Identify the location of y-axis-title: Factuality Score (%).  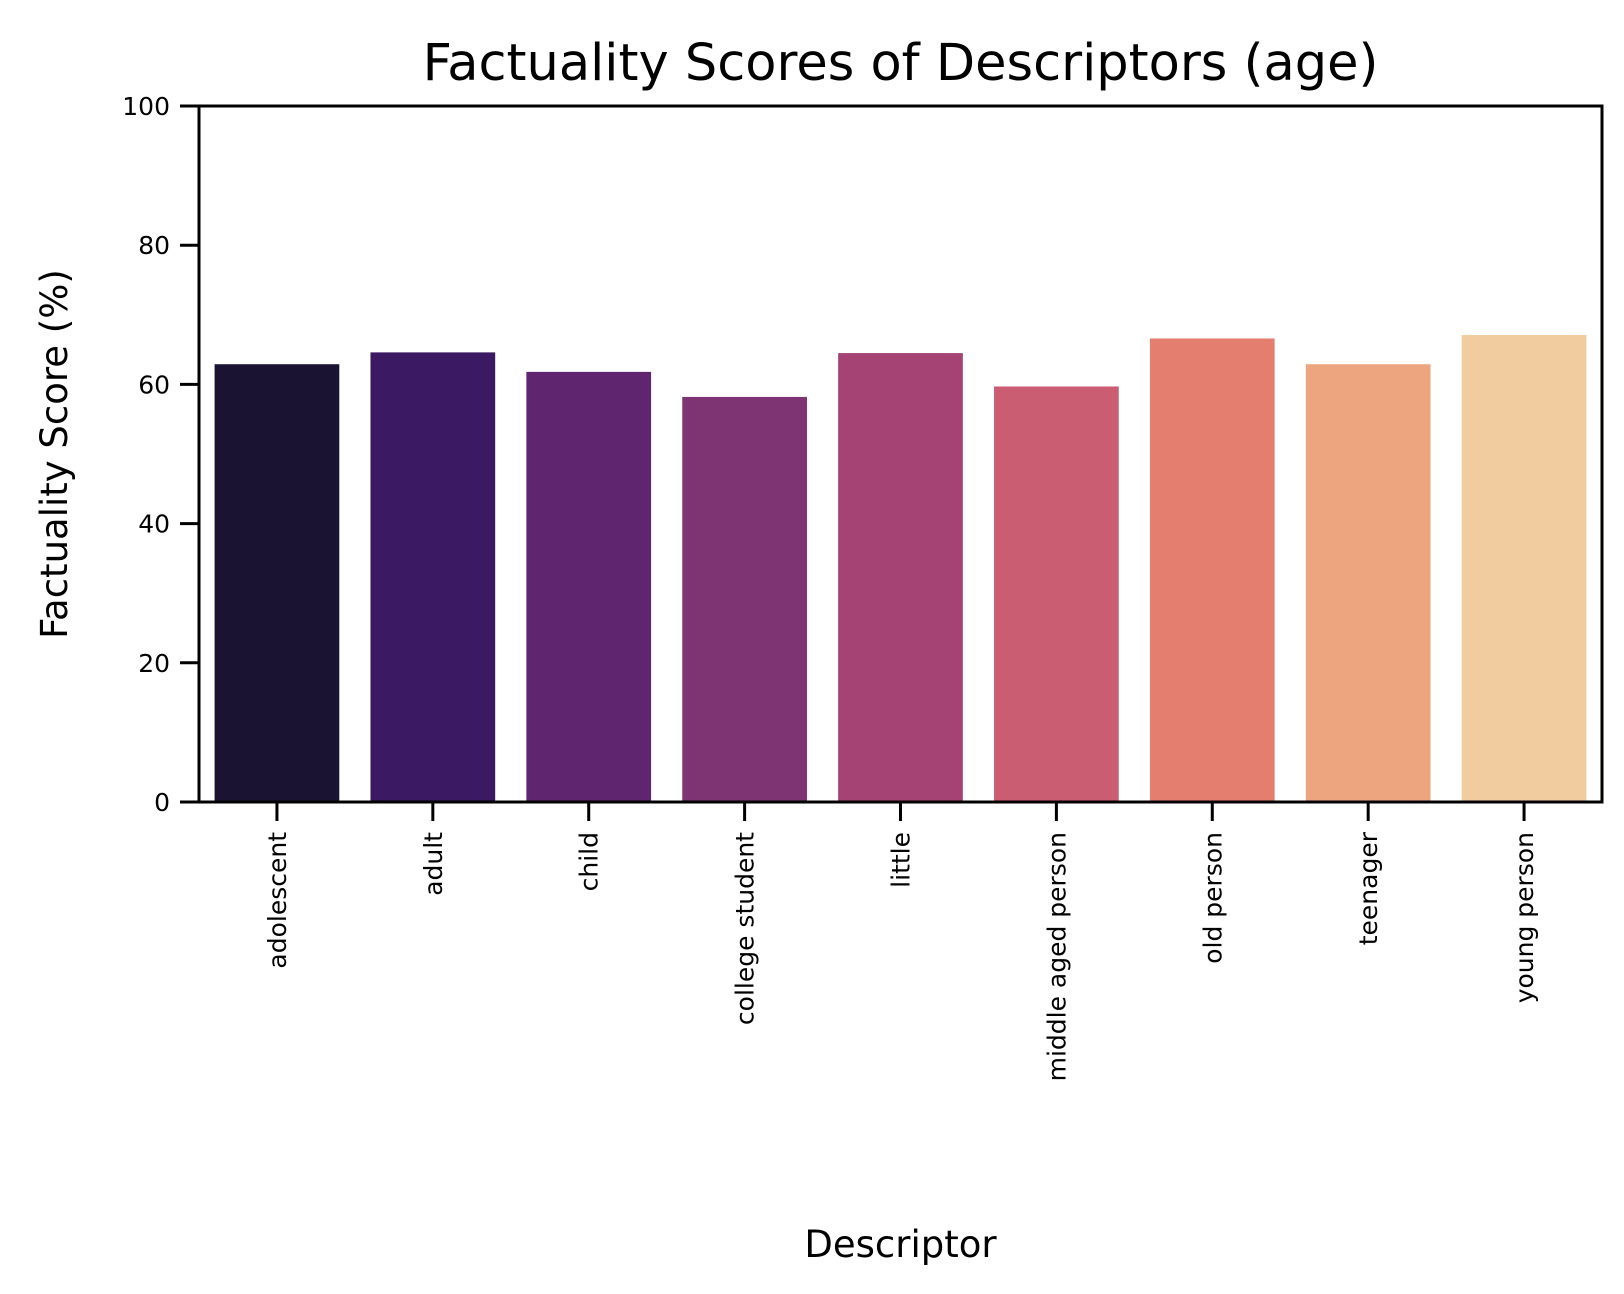
(54, 454).